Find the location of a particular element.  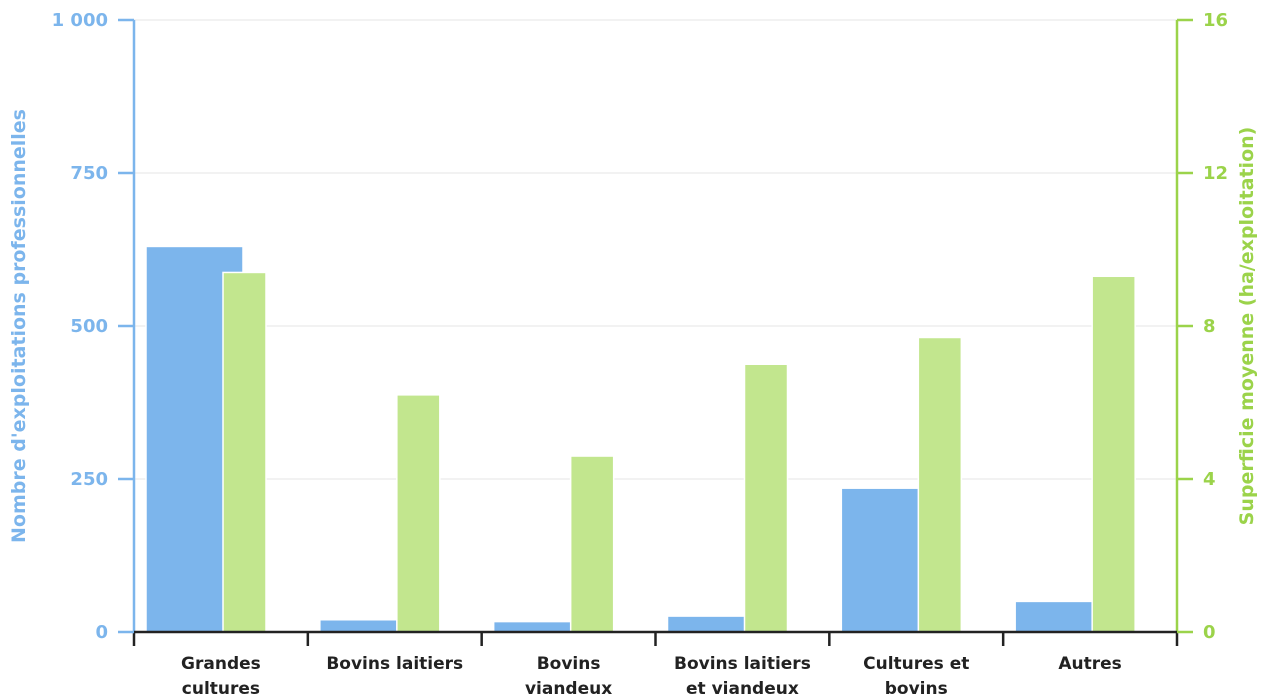

left-axis-ticks: 0 250 500 750 1 000 is located at coordinates (93, 326).